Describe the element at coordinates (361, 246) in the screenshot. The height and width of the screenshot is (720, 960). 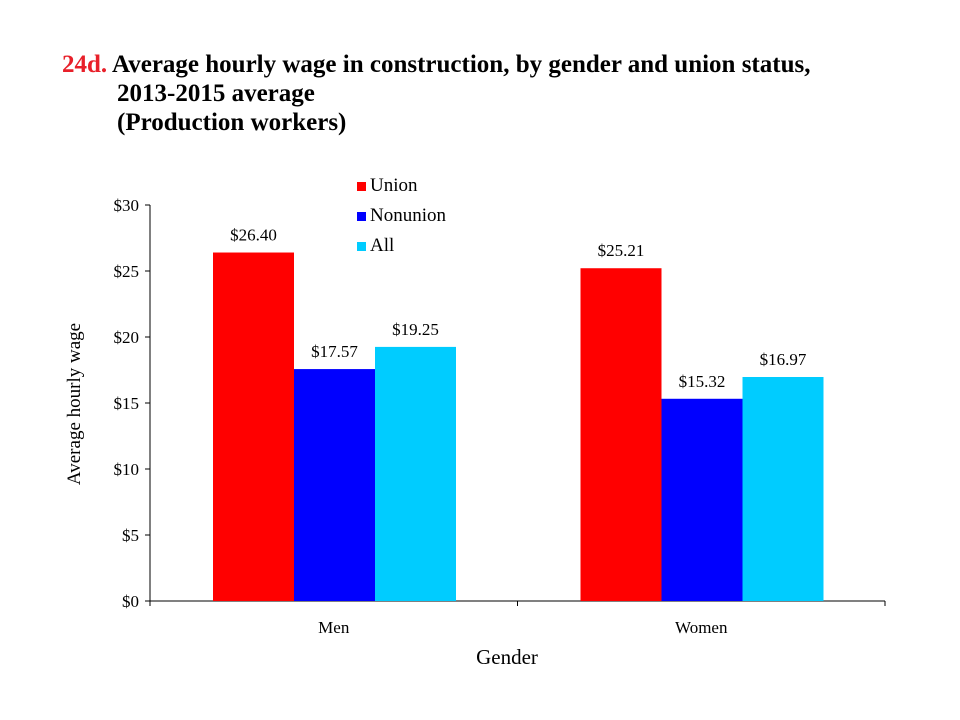
I see `legend-swatch-all` at that location.